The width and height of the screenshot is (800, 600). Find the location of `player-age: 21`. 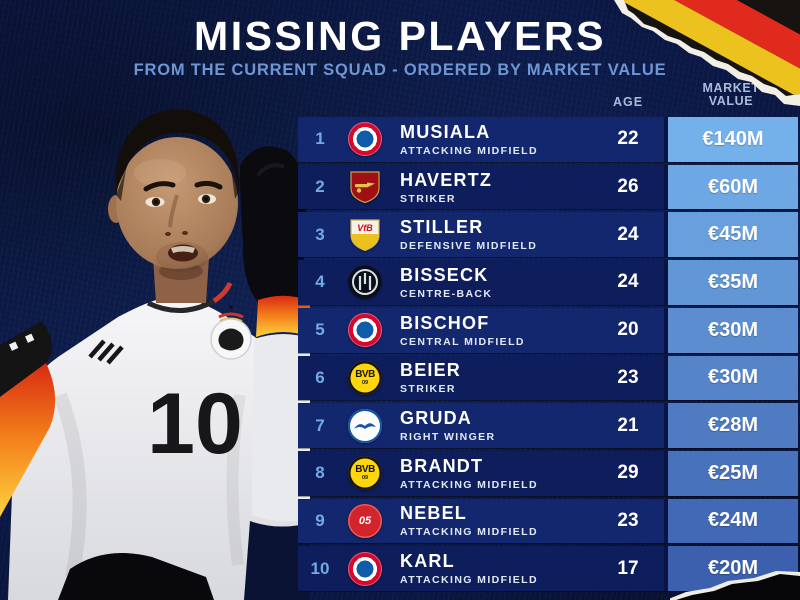

player-age: 21 is located at coordinates (628, 425).